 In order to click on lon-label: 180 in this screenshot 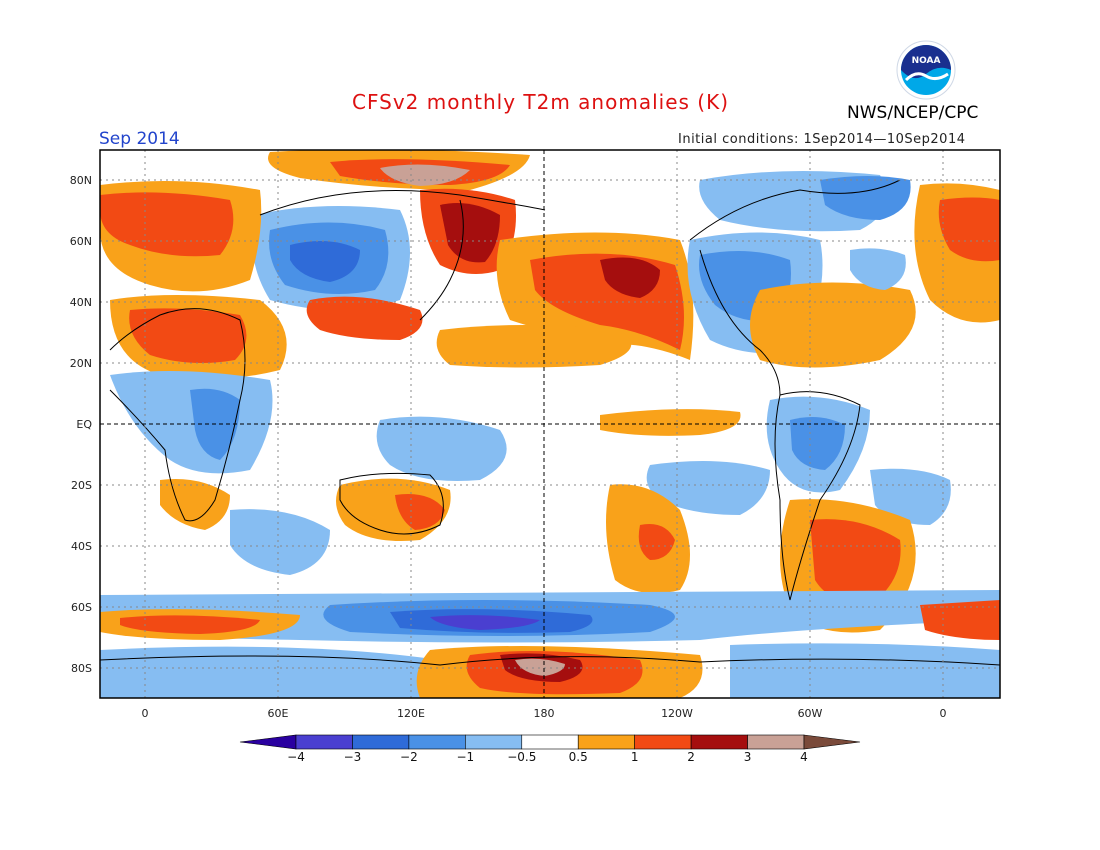, I will do `click(544, 713)`.